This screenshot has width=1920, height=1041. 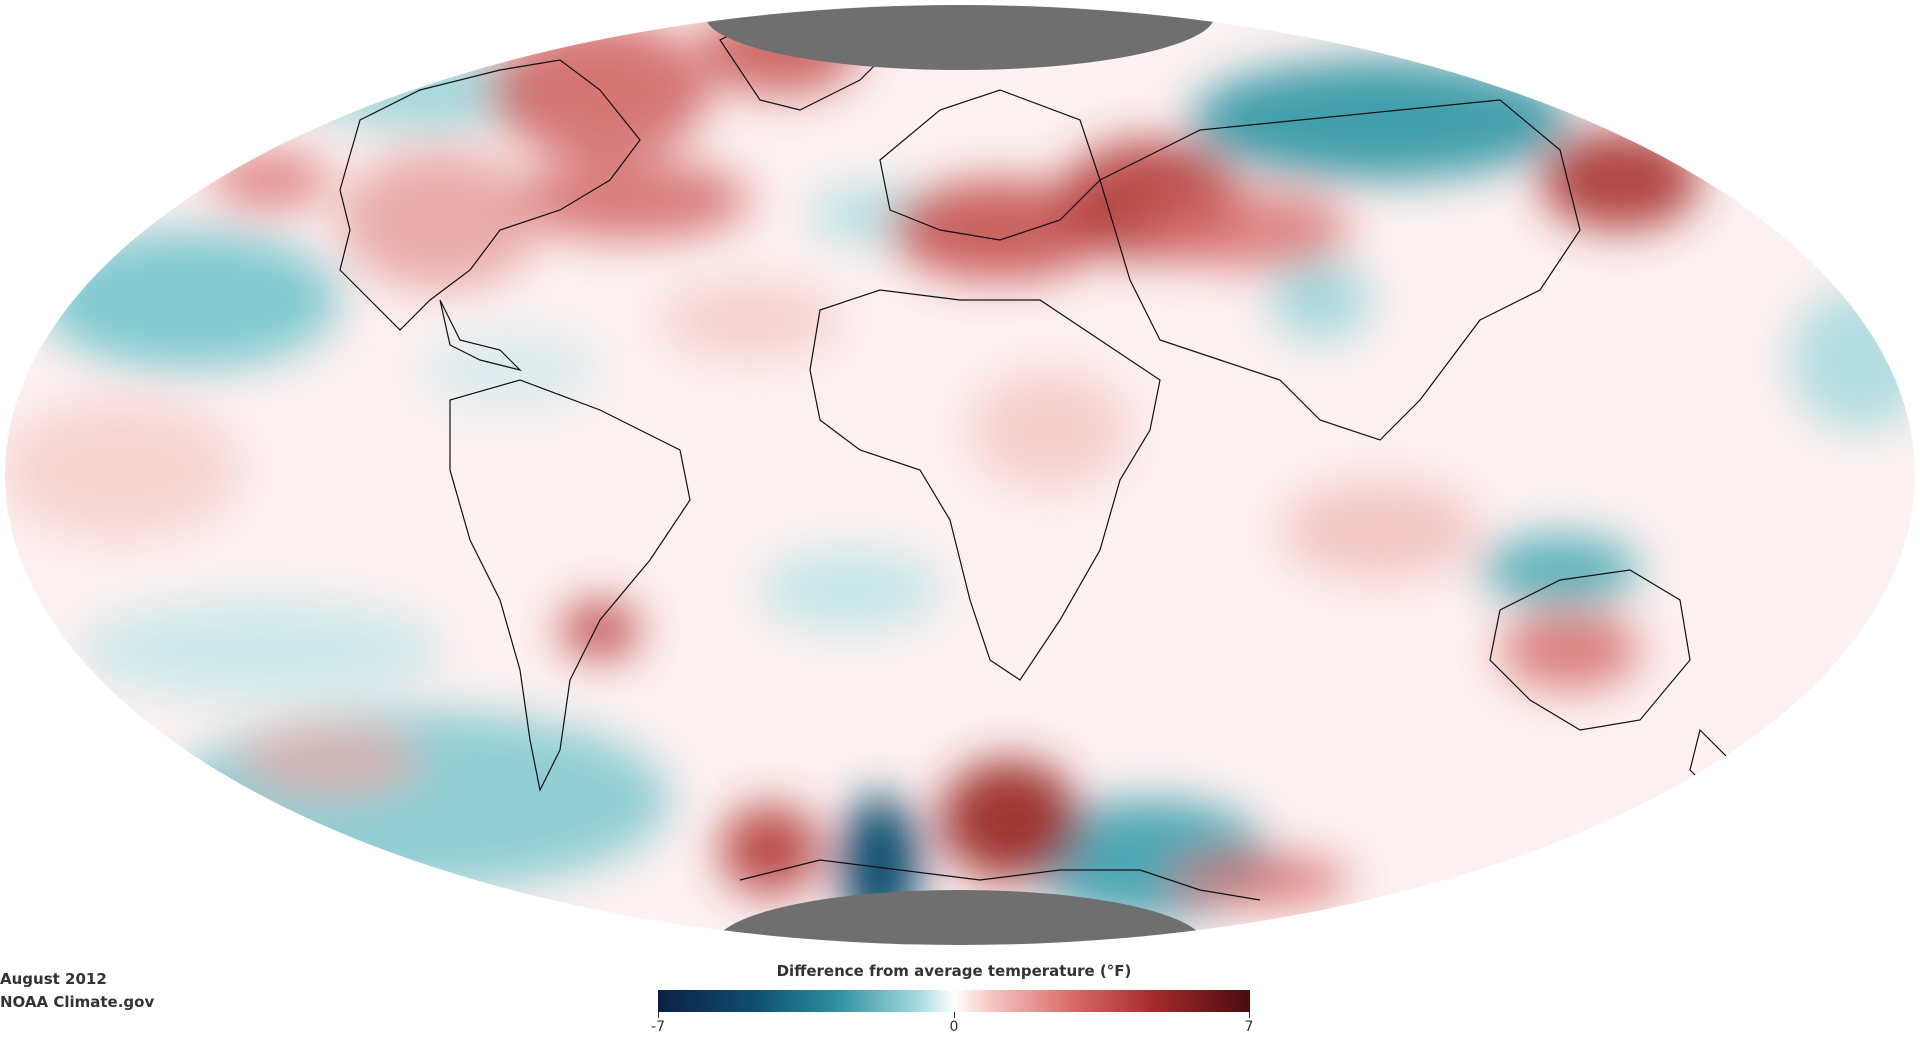 I want to click on south-pole-no-data, so click(x=960, y=917).